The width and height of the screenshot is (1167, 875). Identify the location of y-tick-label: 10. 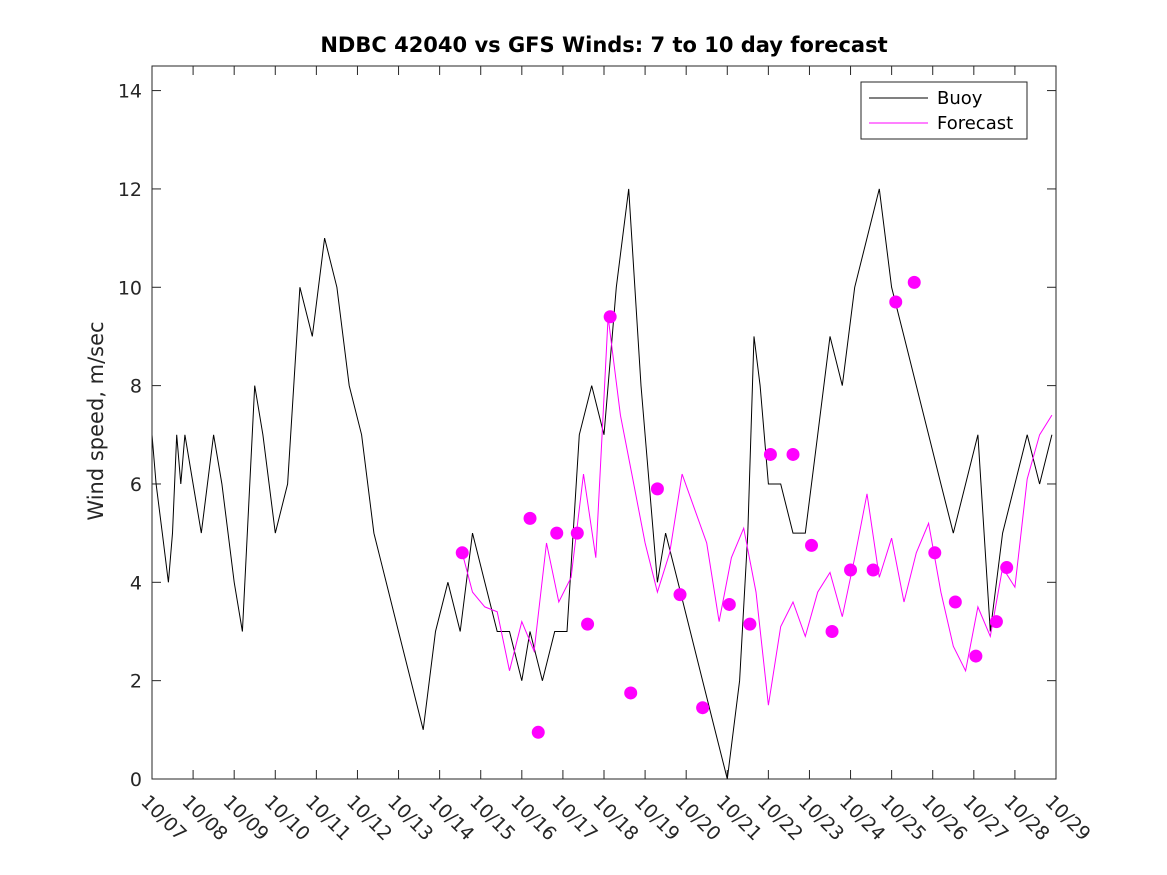
(130, 288).